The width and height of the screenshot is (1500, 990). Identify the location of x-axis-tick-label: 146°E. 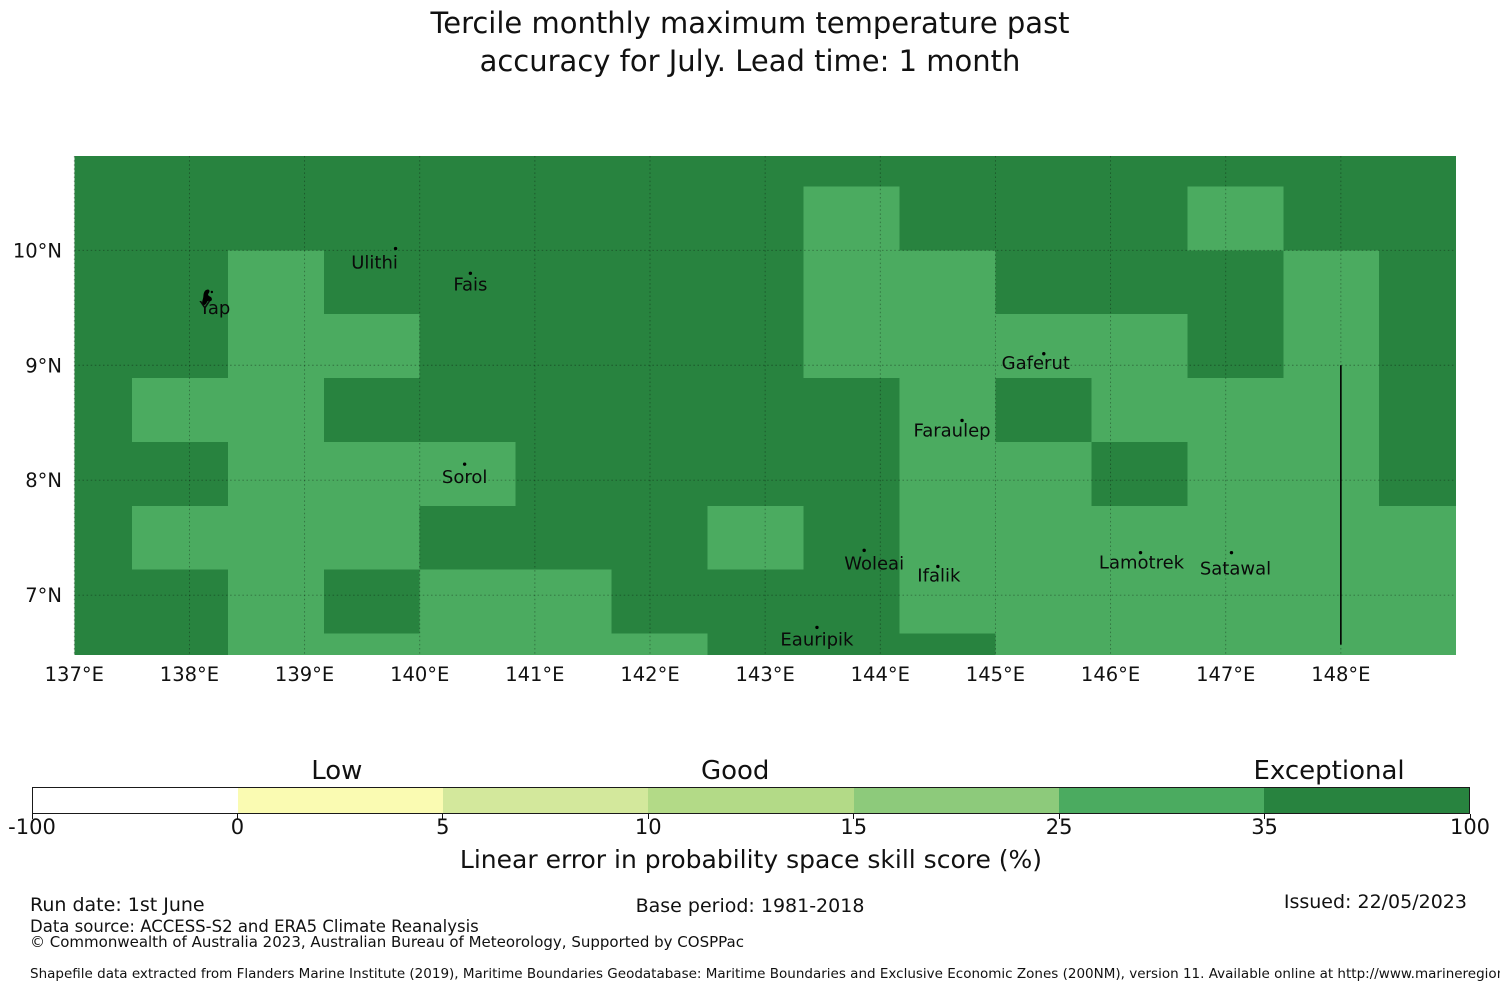
(1110, 674).